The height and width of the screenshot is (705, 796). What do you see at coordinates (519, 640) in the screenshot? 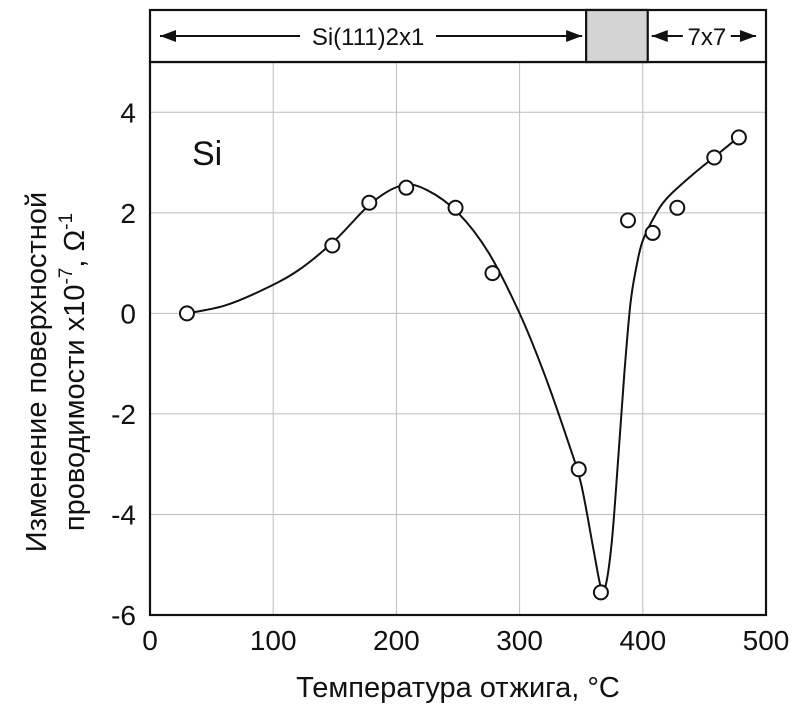
I see `x-tick-label: 300` at bounding box center [519, 640].